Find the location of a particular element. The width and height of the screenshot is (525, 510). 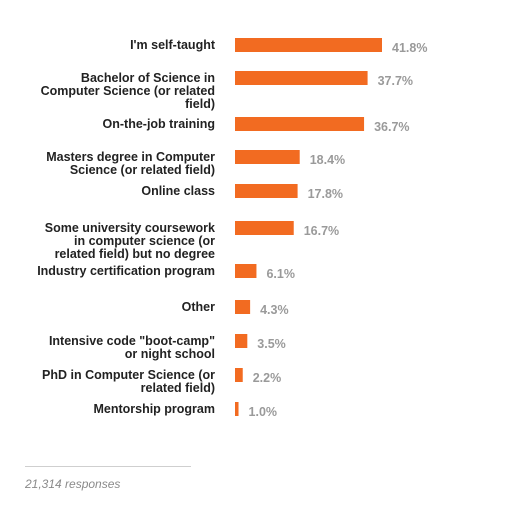

value-label-5: 16.7% is located at coordinates (321, 231).